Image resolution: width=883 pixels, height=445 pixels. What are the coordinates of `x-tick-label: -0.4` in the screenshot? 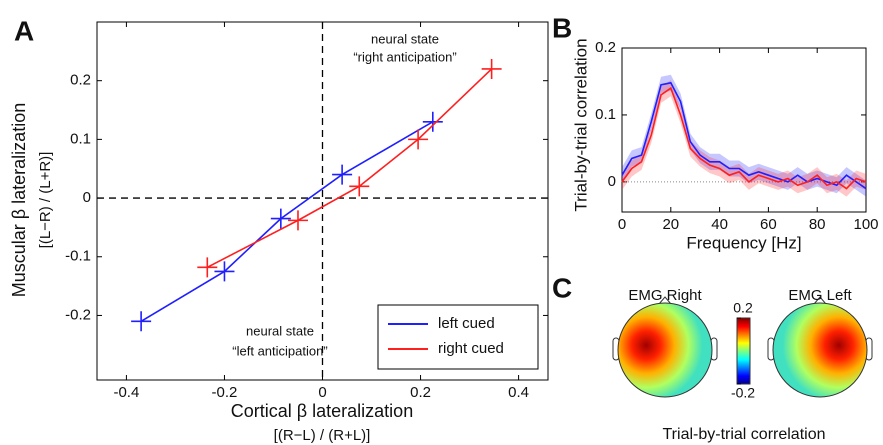 It's located at (126, 392).